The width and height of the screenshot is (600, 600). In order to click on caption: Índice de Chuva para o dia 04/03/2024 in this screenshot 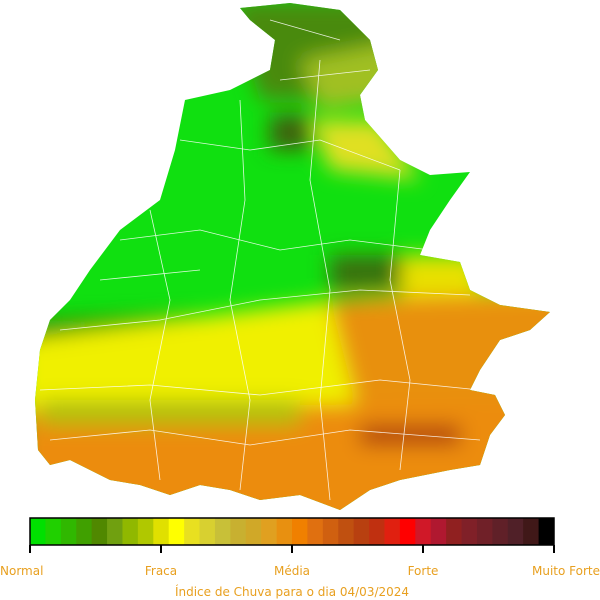, I will do `click(292, 591)`.